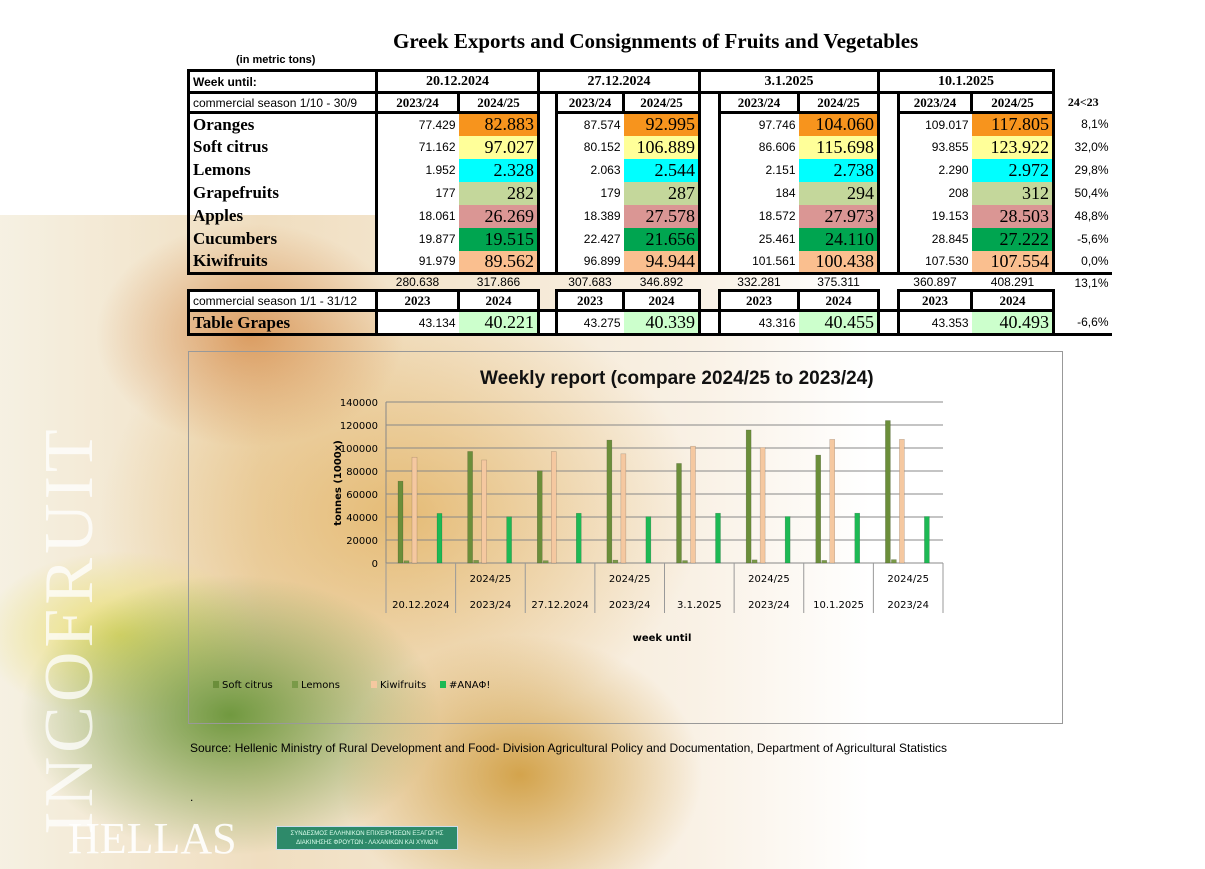  I want to click on value-current: 100.438, so click(839, 262).